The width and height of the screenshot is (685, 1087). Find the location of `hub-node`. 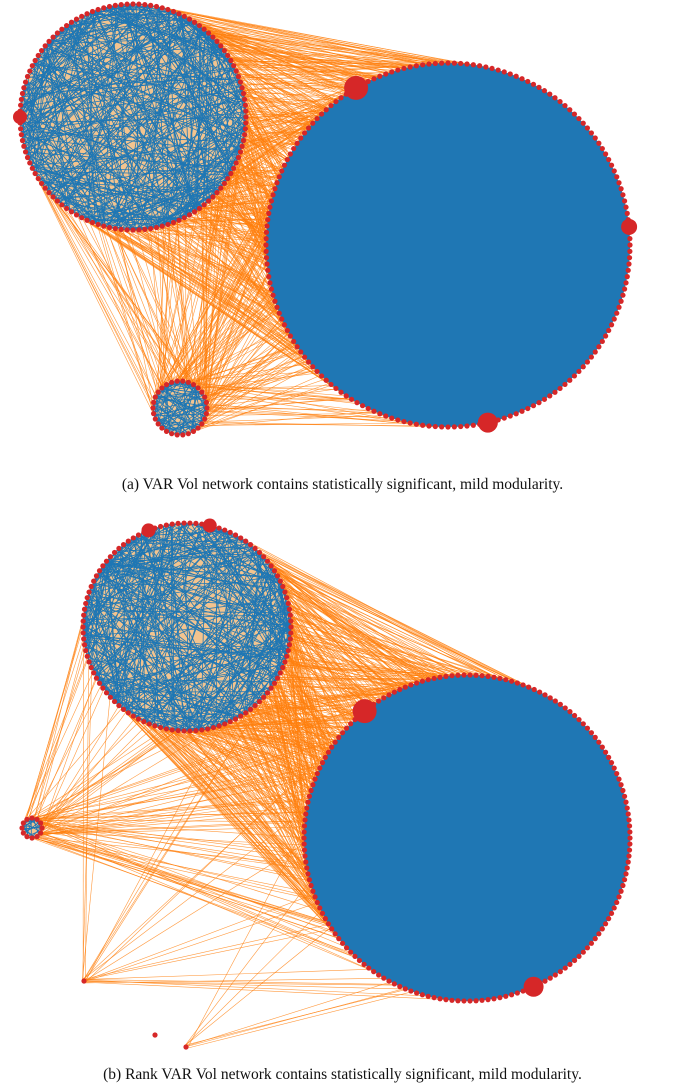

hub-node is located at coordinates (487, 422).